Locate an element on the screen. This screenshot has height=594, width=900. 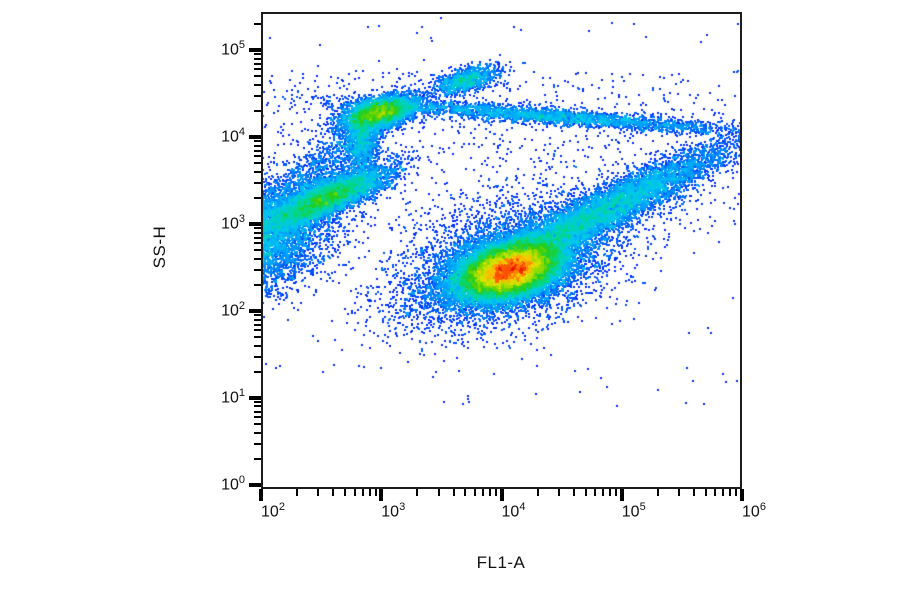
y-tick-label: 10⁵ is located at coordinates (233, 49).